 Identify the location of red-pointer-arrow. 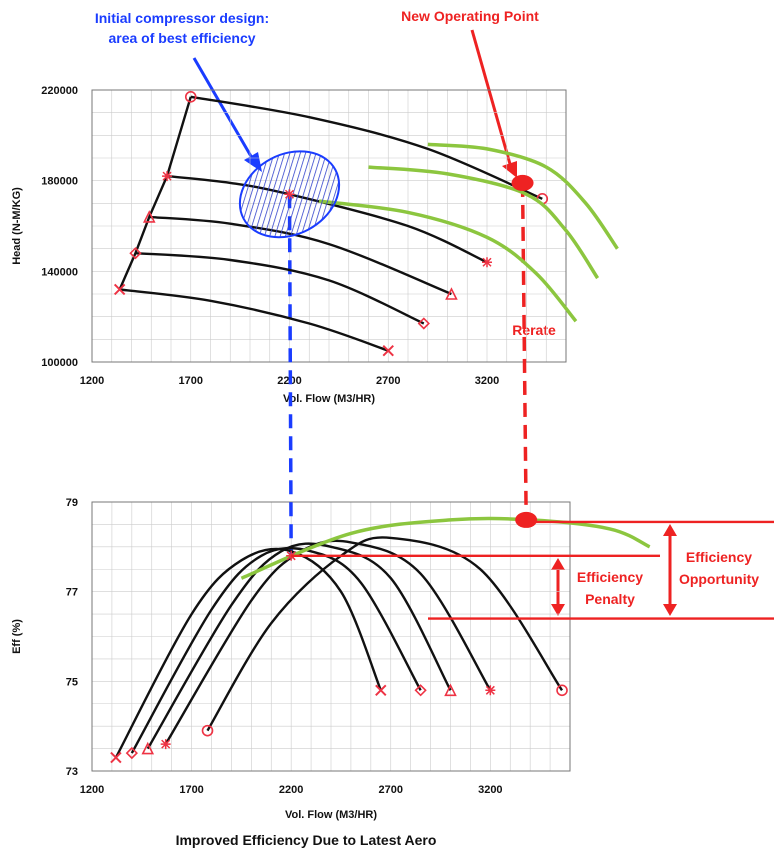
(493, 103).